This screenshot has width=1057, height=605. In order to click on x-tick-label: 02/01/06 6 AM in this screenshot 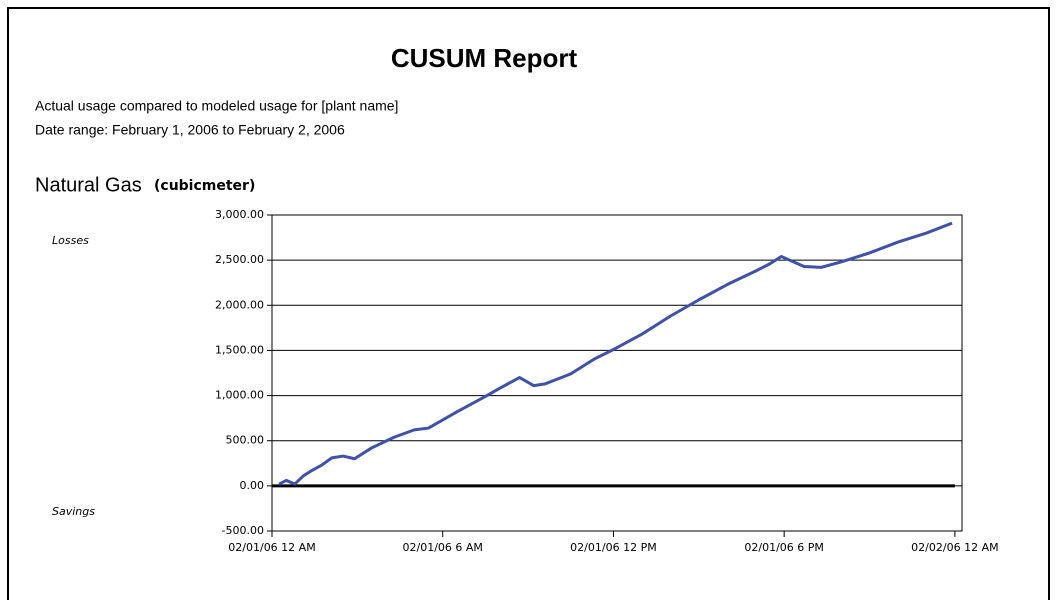, I will do `click(443, 547)`.